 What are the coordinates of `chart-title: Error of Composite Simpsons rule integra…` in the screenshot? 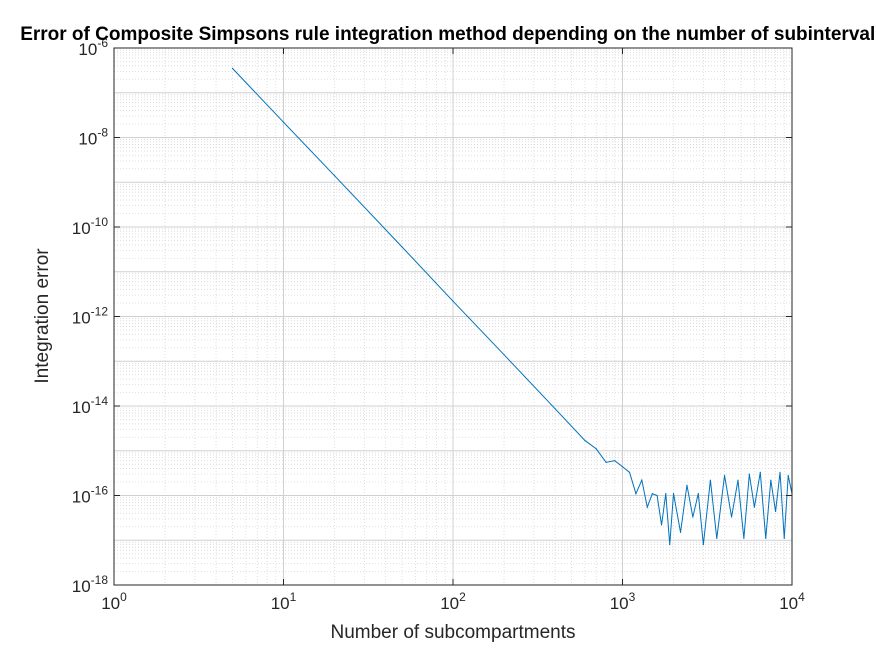 It's located at (448, 34).